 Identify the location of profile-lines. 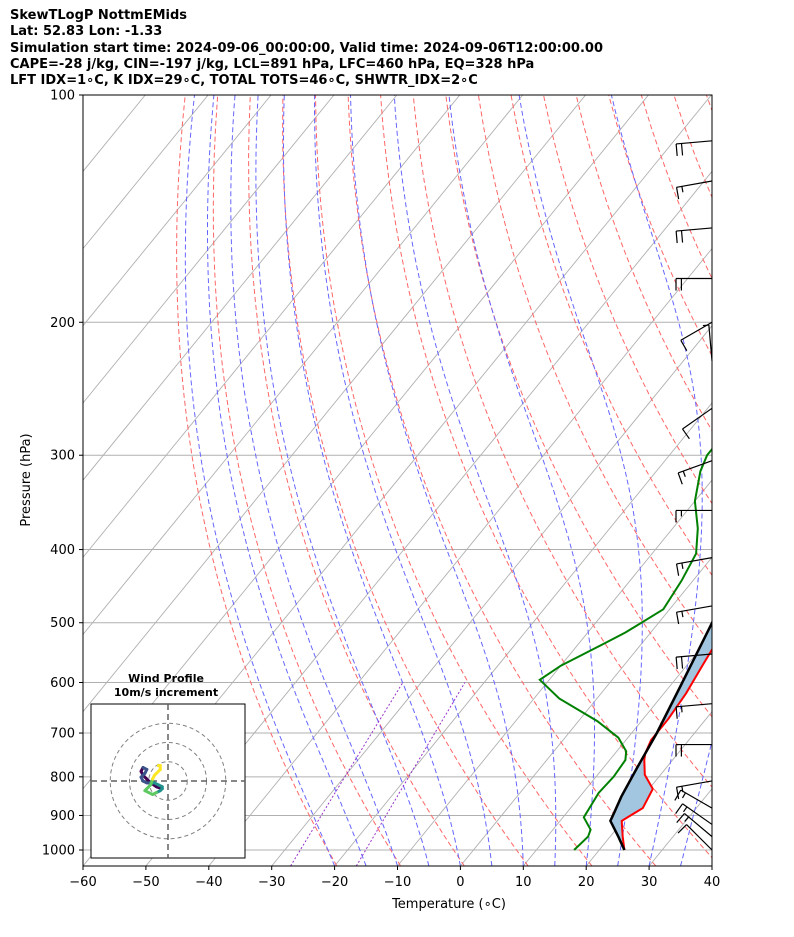
(625, 649).